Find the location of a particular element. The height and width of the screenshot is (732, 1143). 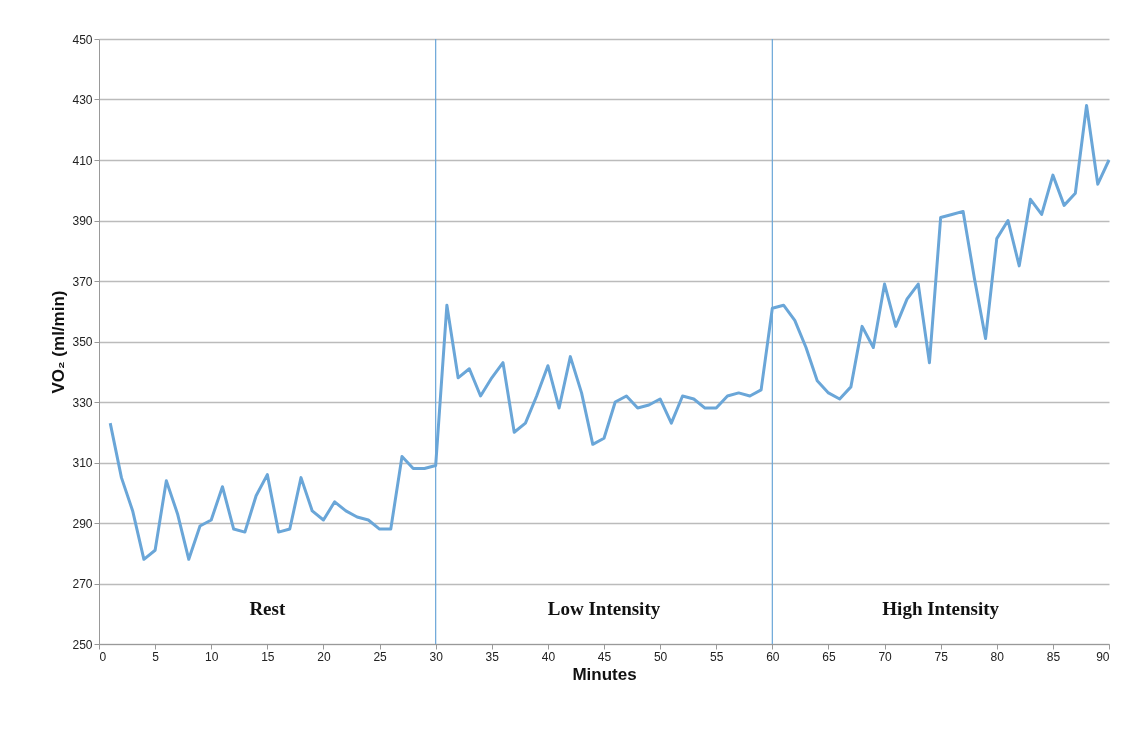

y-tick-label: 370 is located at coordinates (82, 281).